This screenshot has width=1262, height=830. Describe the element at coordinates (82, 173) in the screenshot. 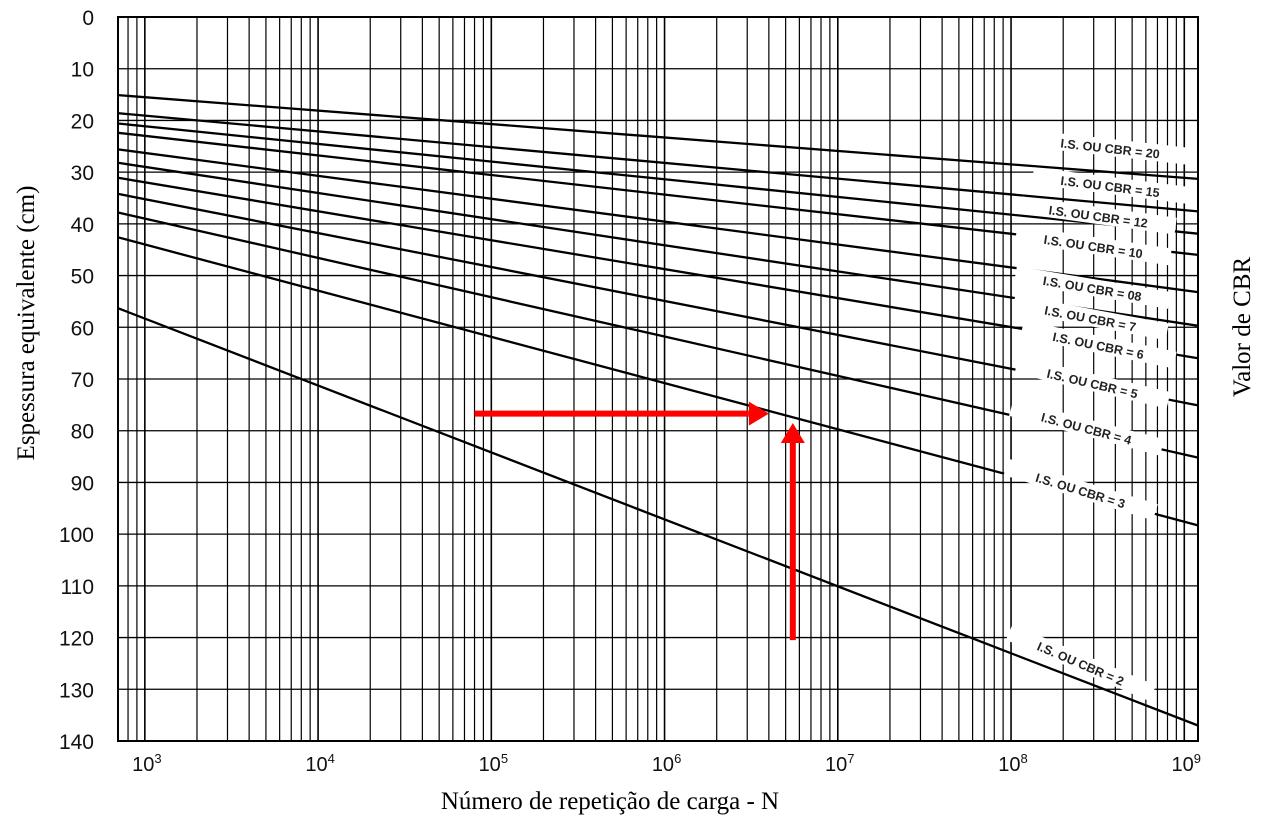

I see `y-tick-label: 30` at that location.